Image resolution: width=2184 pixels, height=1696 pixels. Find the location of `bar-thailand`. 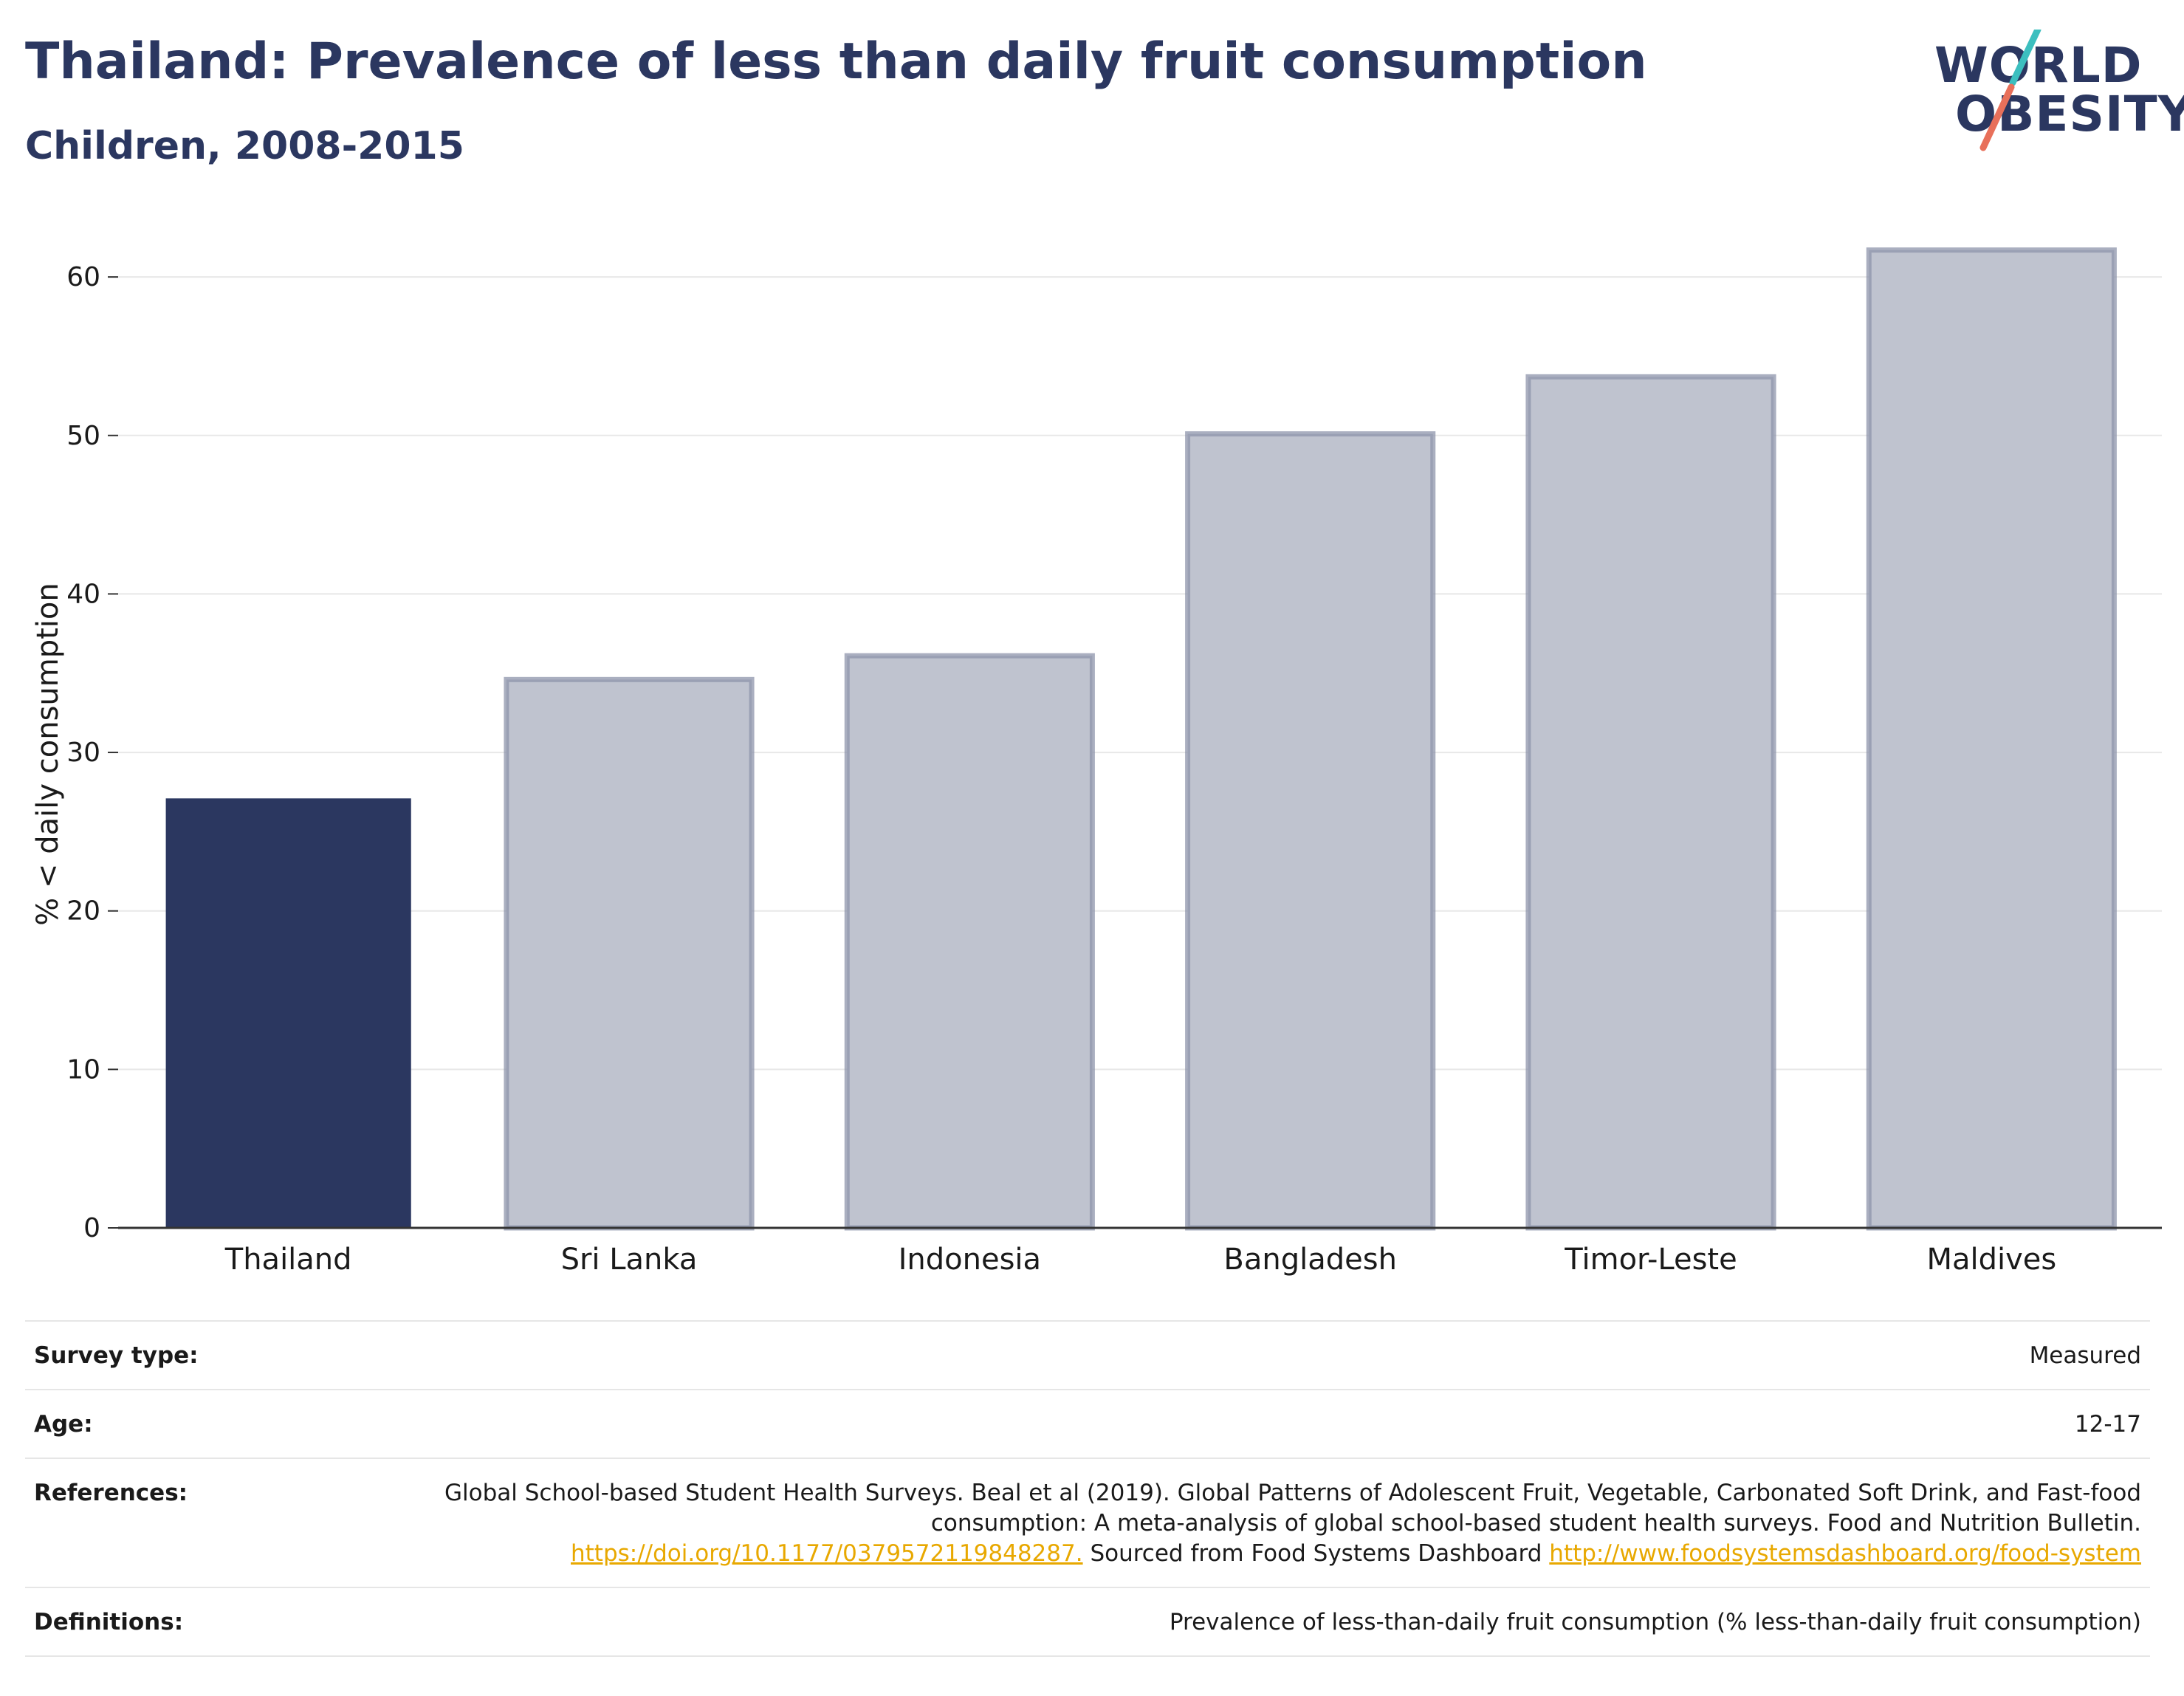

bar-thailand is located at coordinates (288, 1013).